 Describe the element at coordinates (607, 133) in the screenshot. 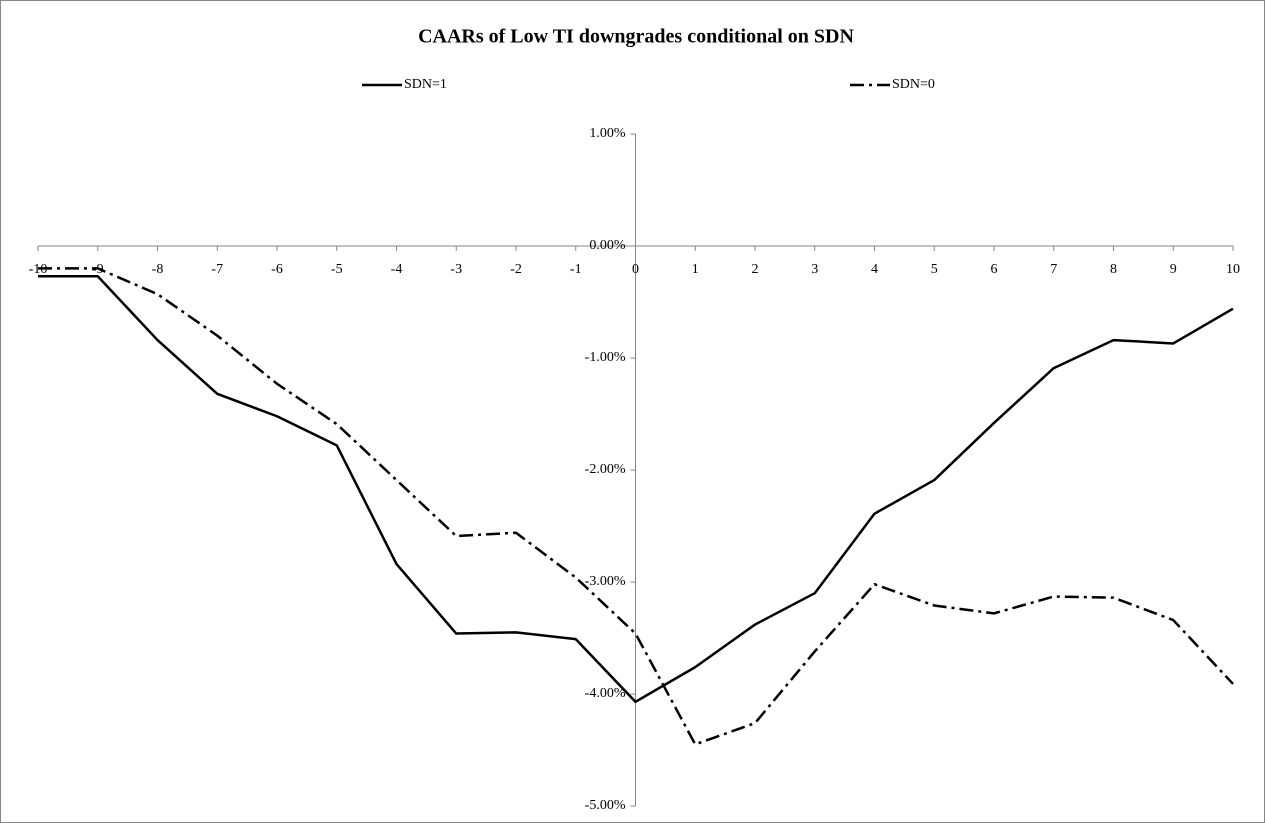

I see `y-tick-label: 1.00%` at that location.